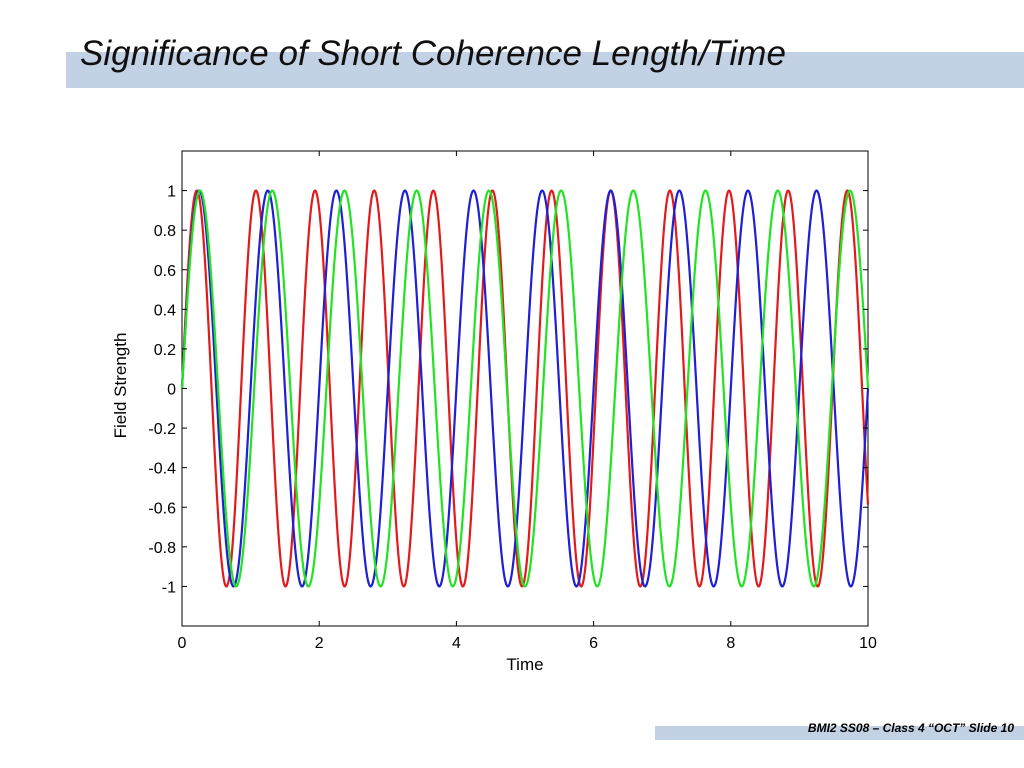  Describe the element at coordinates (910, 728) in the screenshot. I see `footer-text: BMI2 SS08 – Class 4 “OCT” Slide 10` at that location.